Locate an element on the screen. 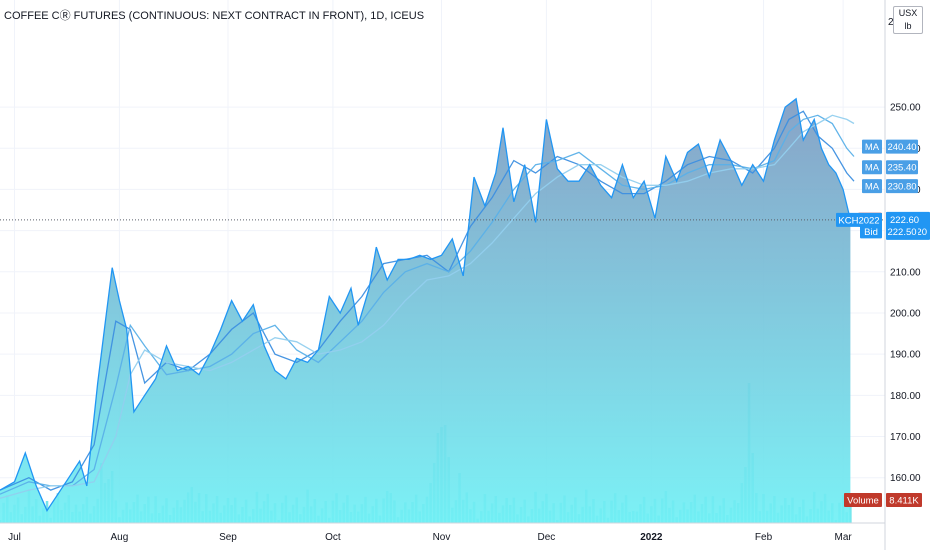  ma-tag-value: 240.40 is located at coordinates (901, 147).